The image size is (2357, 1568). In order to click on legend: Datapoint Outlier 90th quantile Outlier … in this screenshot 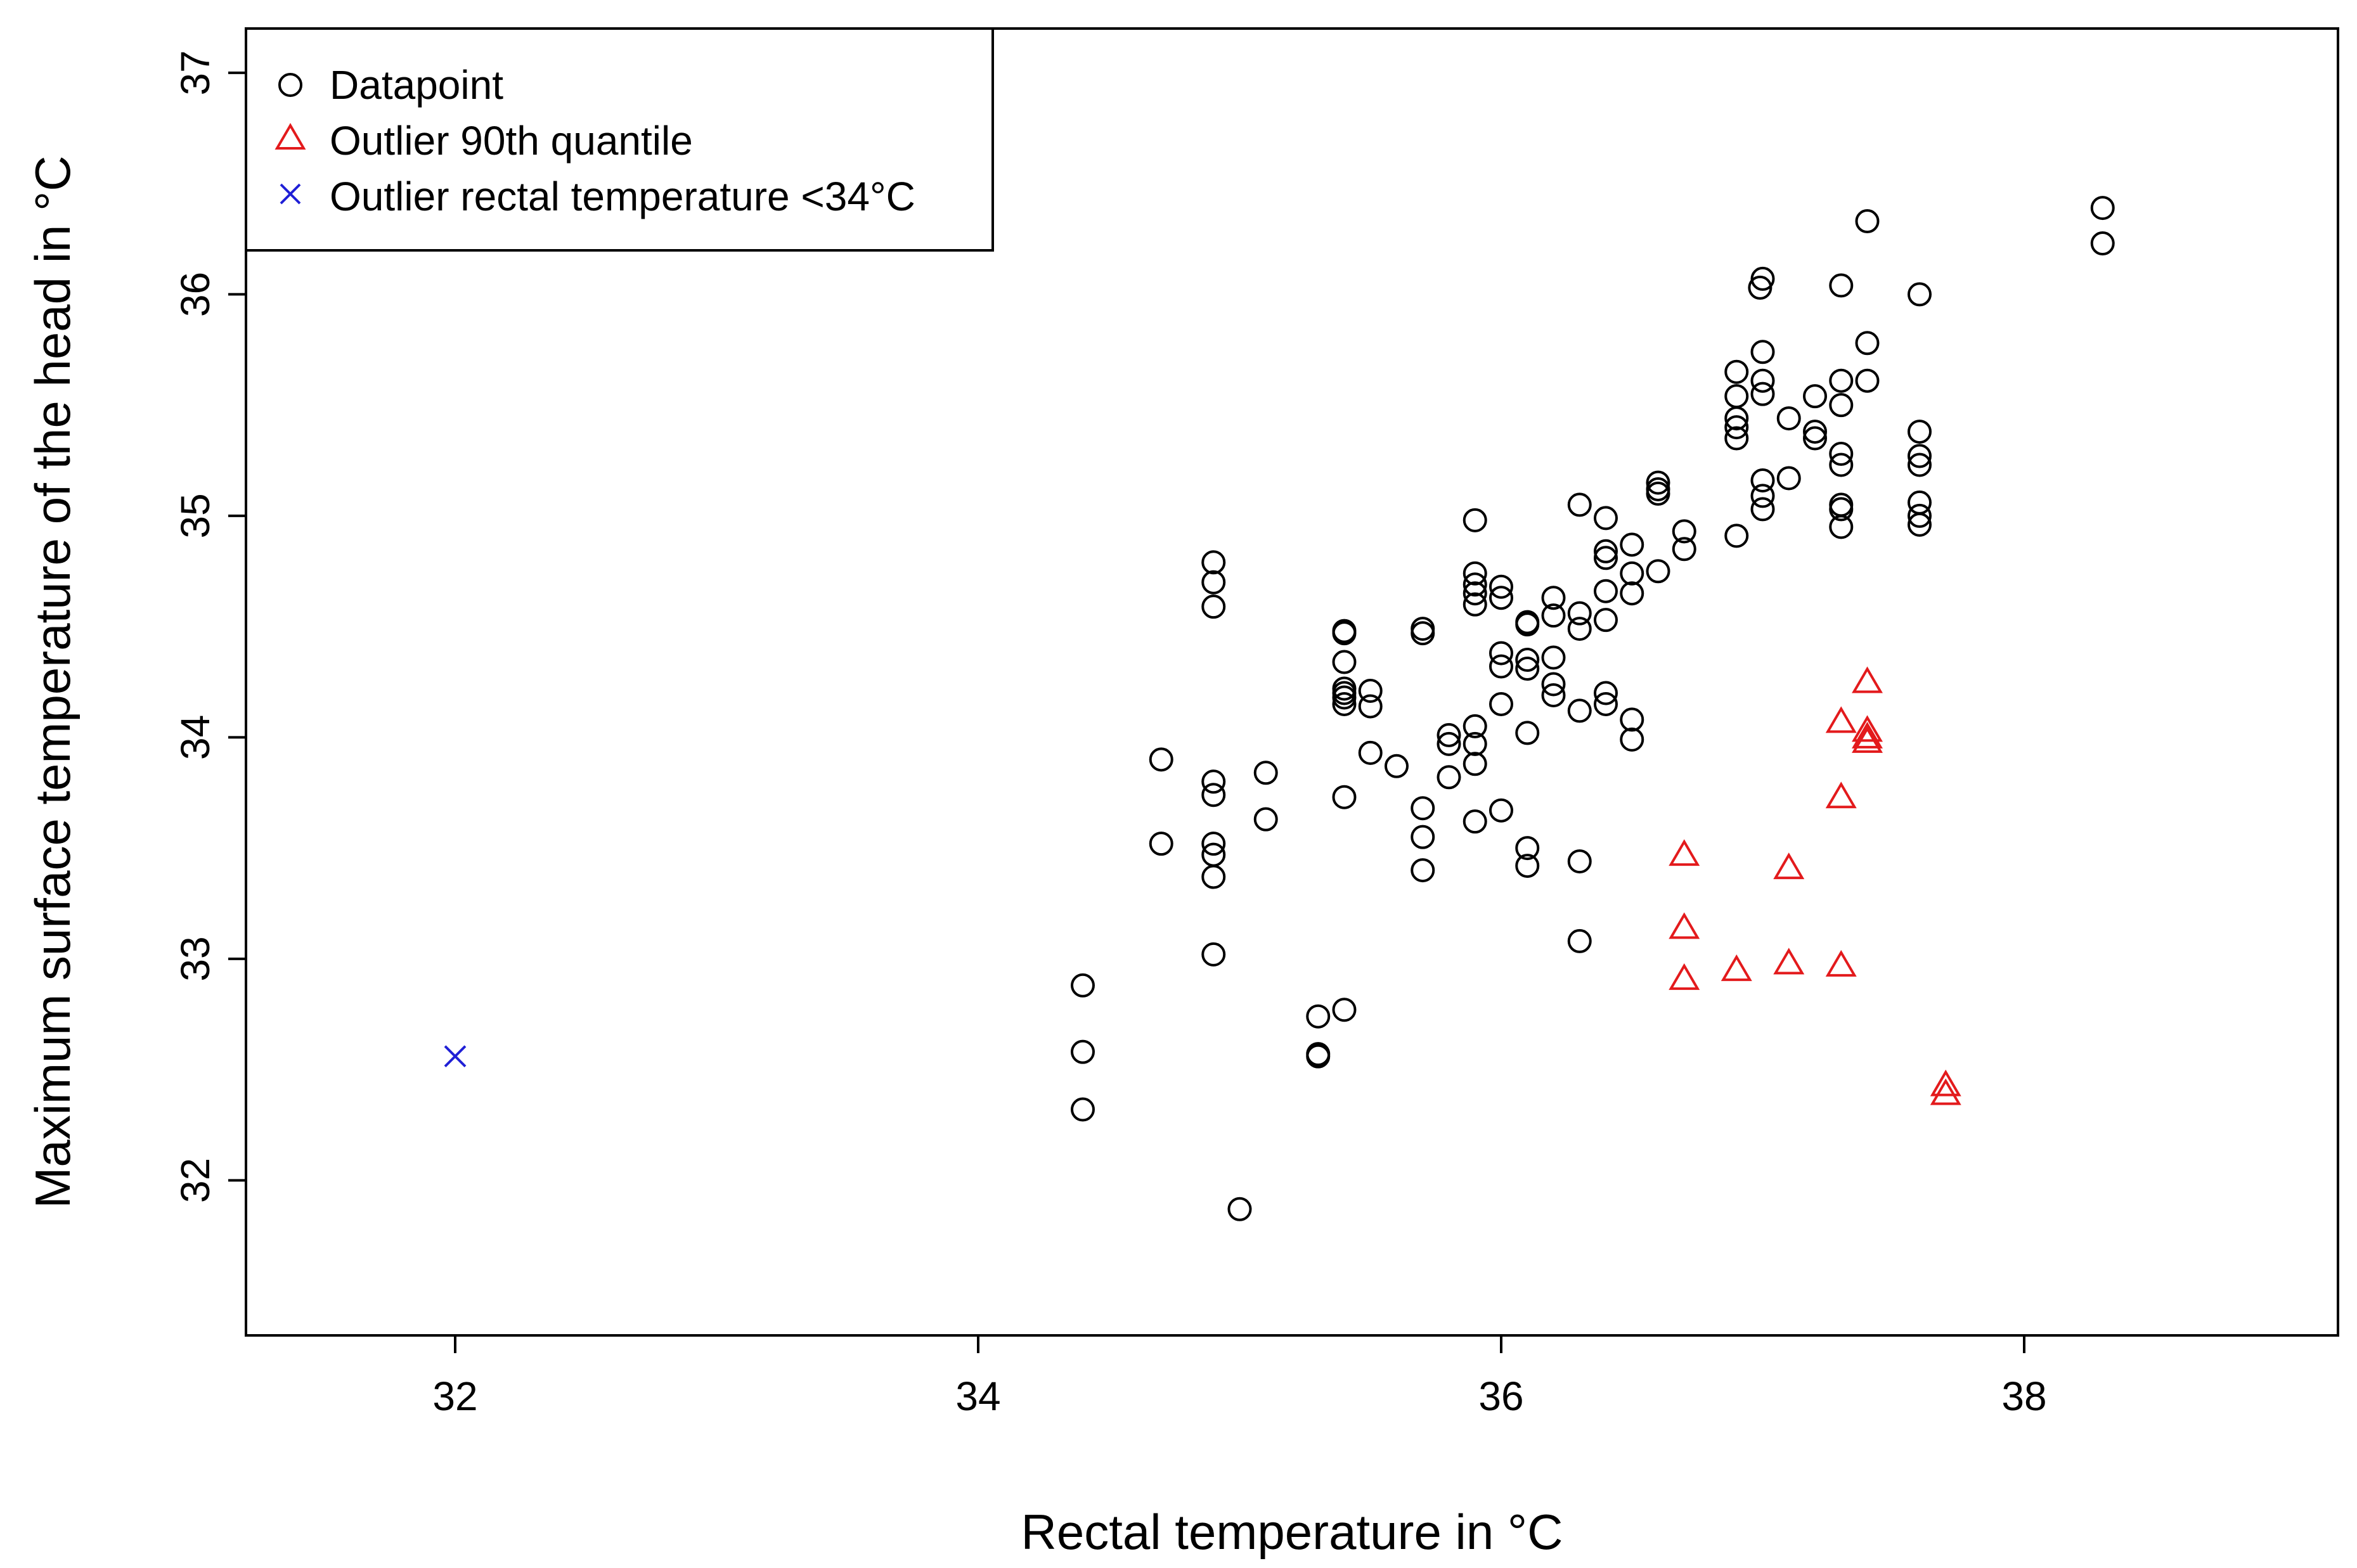, I will do `click(619, 139)`.